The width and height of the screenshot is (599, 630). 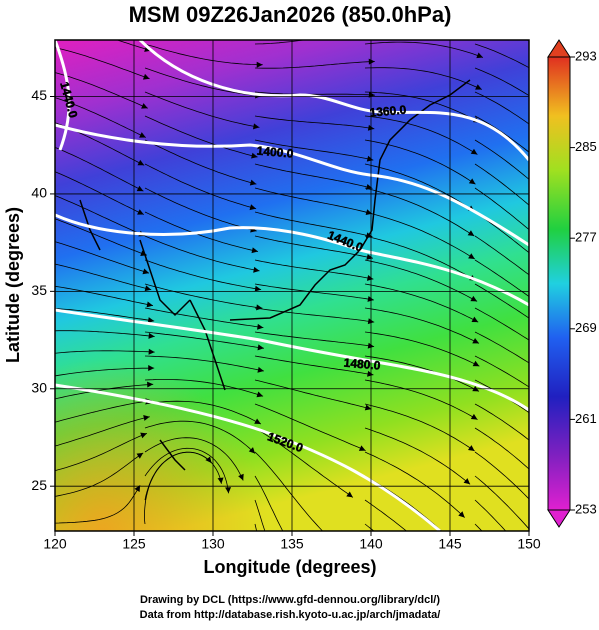 What do you see at coordinates (134, 544) in the screenshot?
I see `x-tick-label: 125` at bounding box center [134, 544].